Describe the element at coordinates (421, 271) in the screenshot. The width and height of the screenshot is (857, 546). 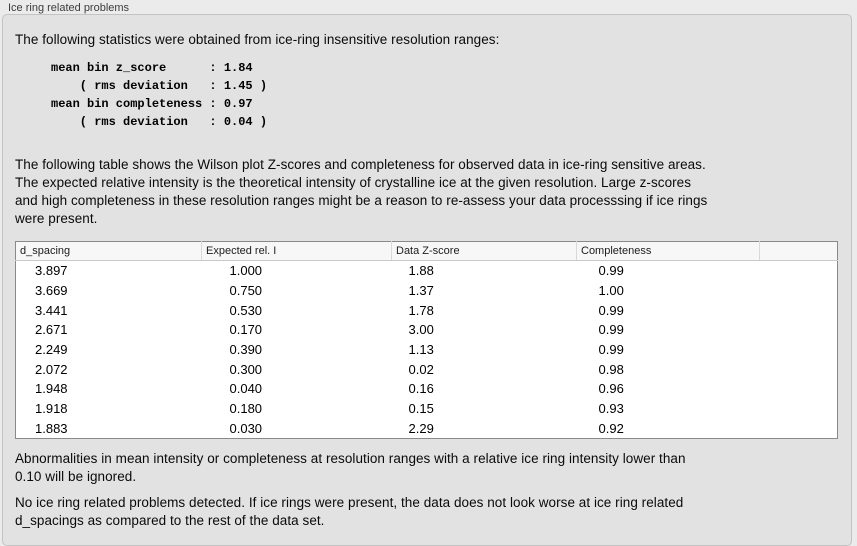
I see `table-cell: 1.88` at that location.